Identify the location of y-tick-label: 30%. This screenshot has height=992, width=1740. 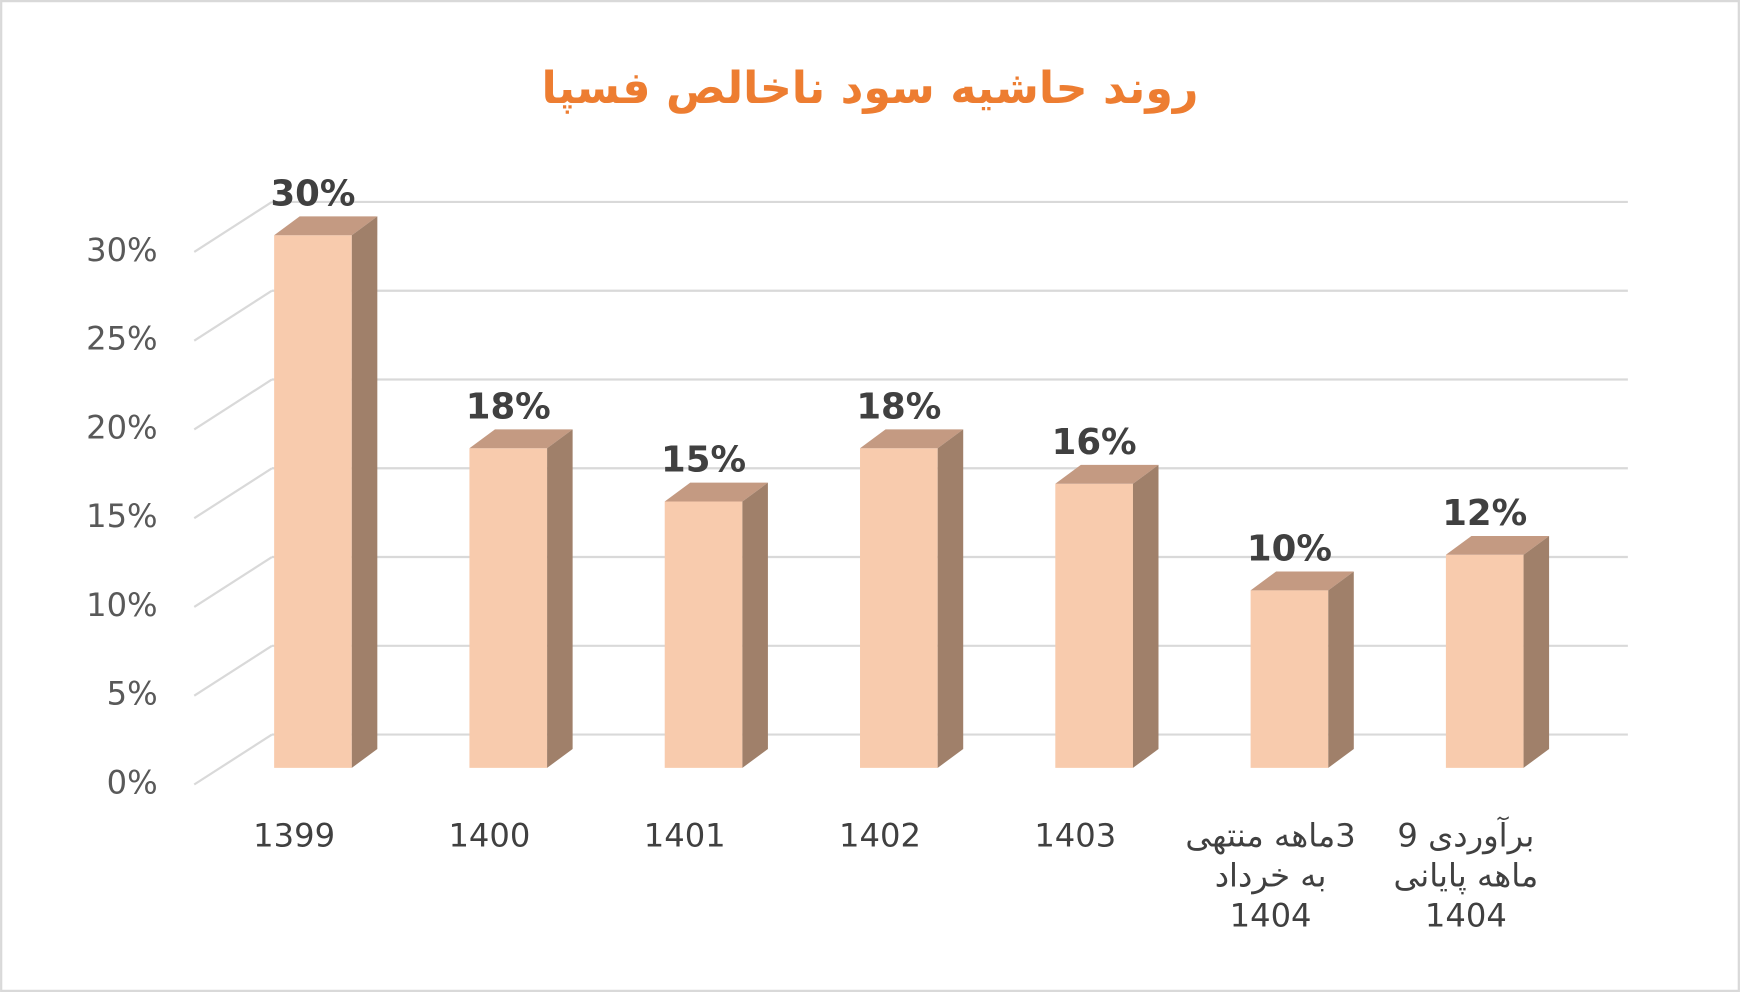
(121, 250).